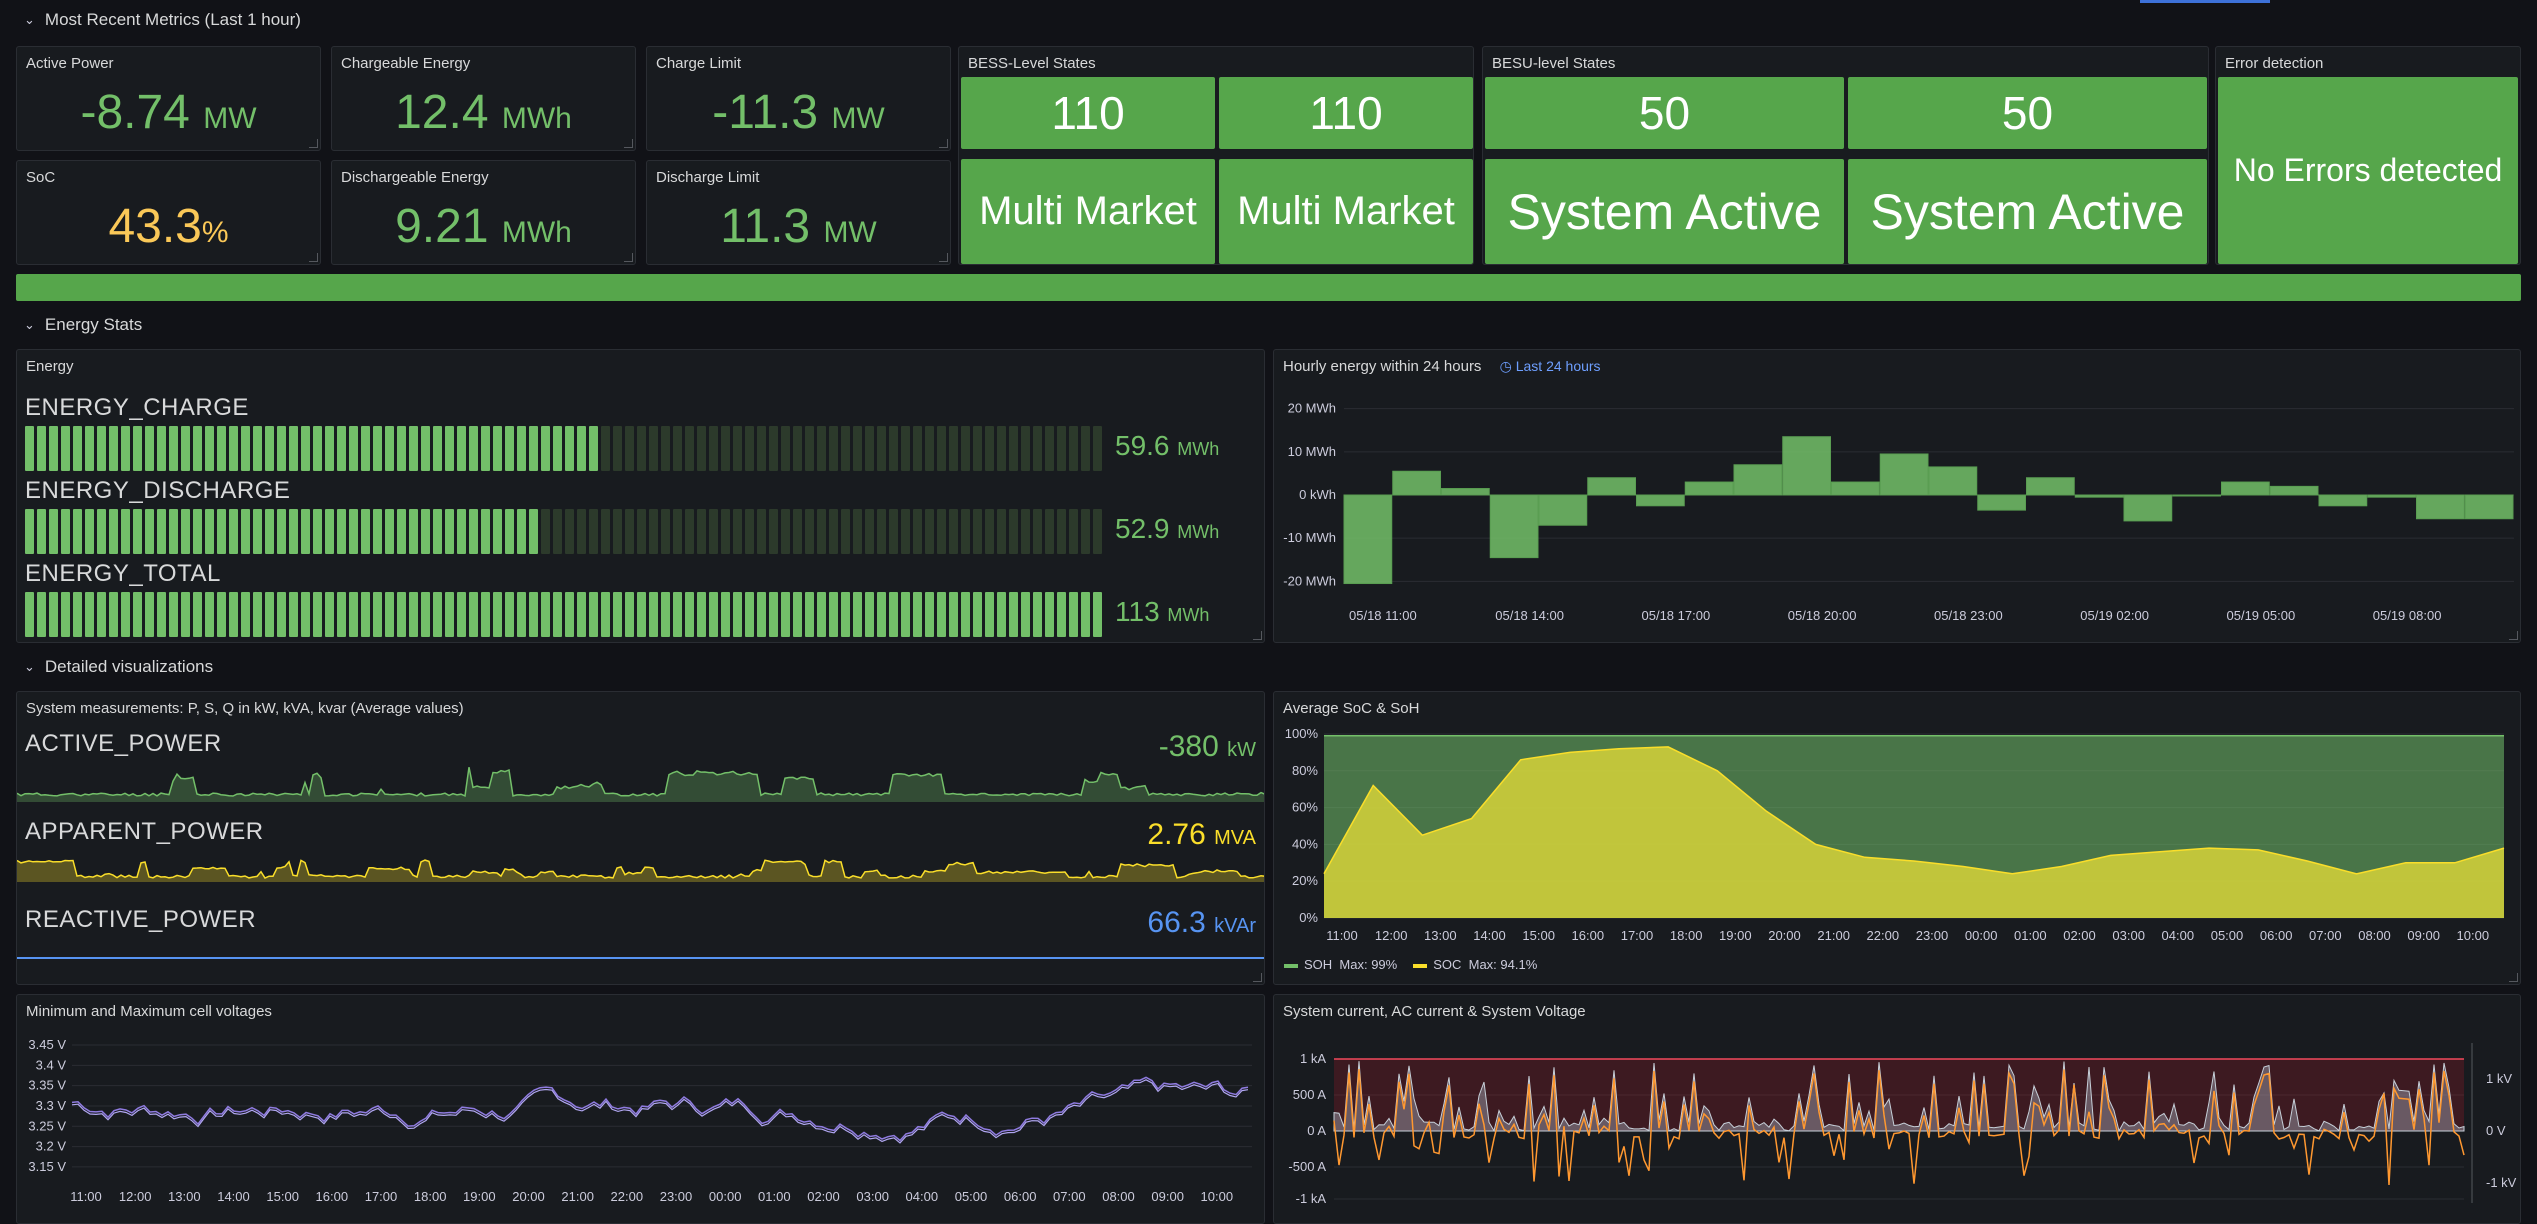  What do you see at coordinates (2205, 1) in the screenshot?
I see `top-button-partial` at bounding box center [2205, 1].